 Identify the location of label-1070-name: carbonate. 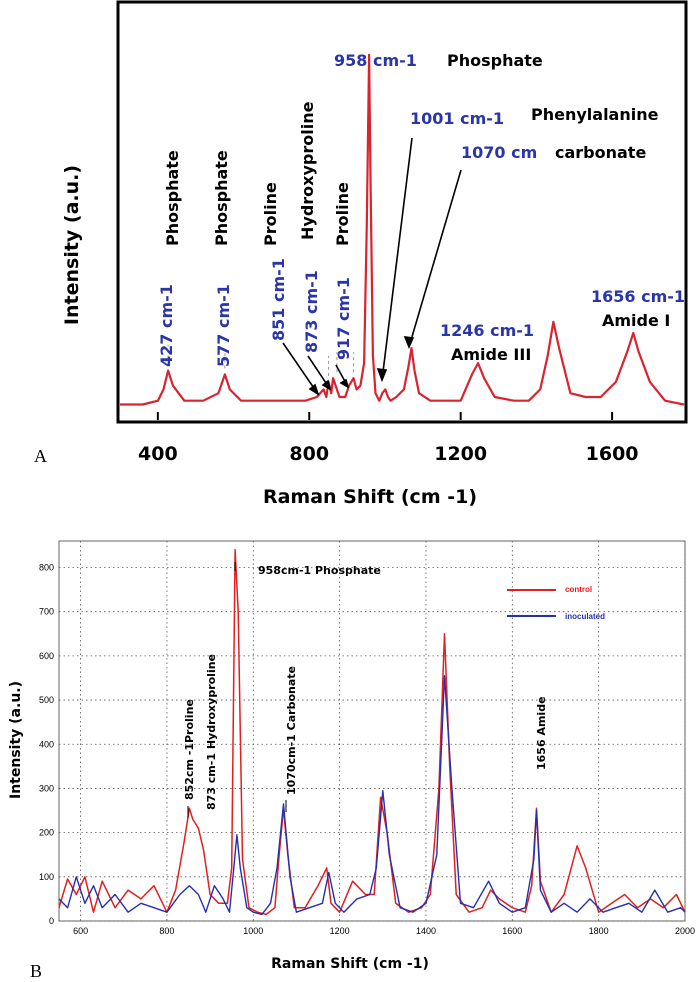
(600, 152).